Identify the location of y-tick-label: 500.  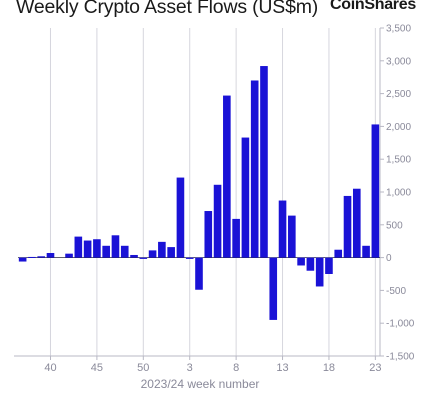
(394, 225).